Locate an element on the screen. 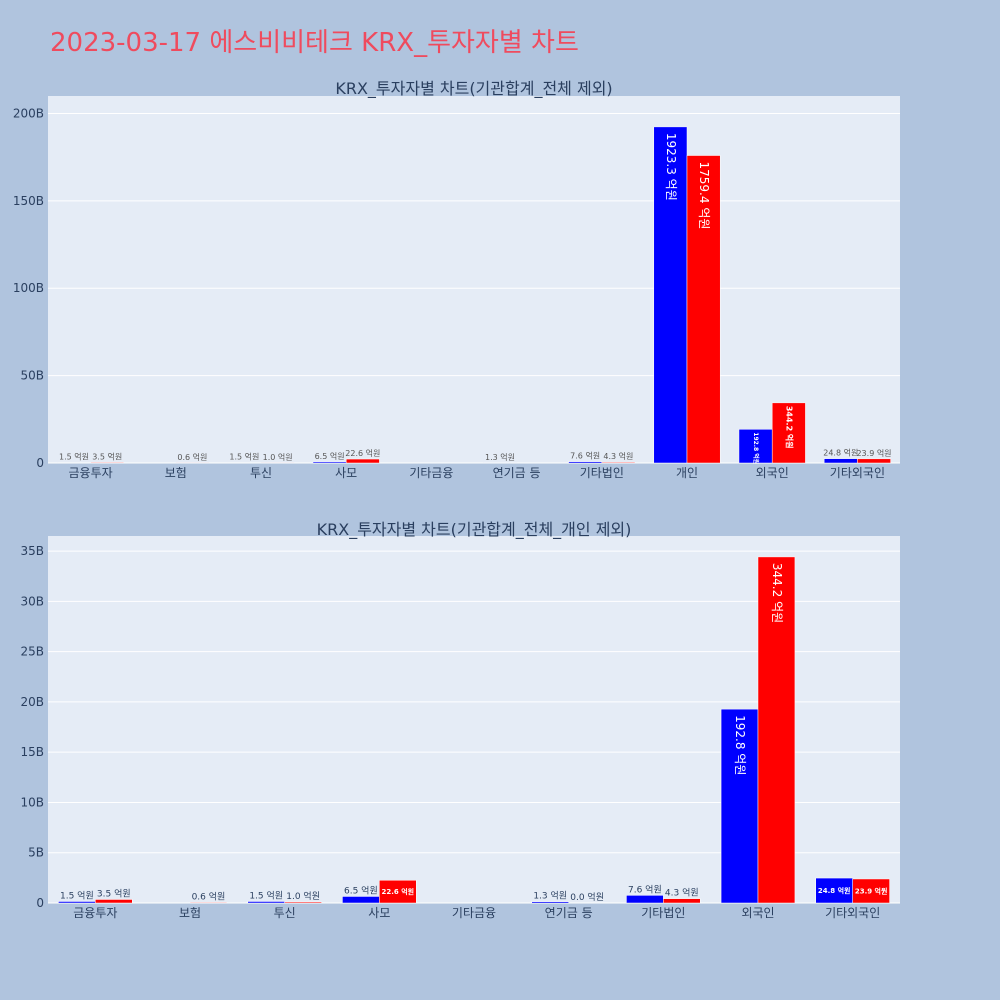 This screenshot has height=1000, width=1000. y-tick-label: 50B is located at coordinates (32, 376).